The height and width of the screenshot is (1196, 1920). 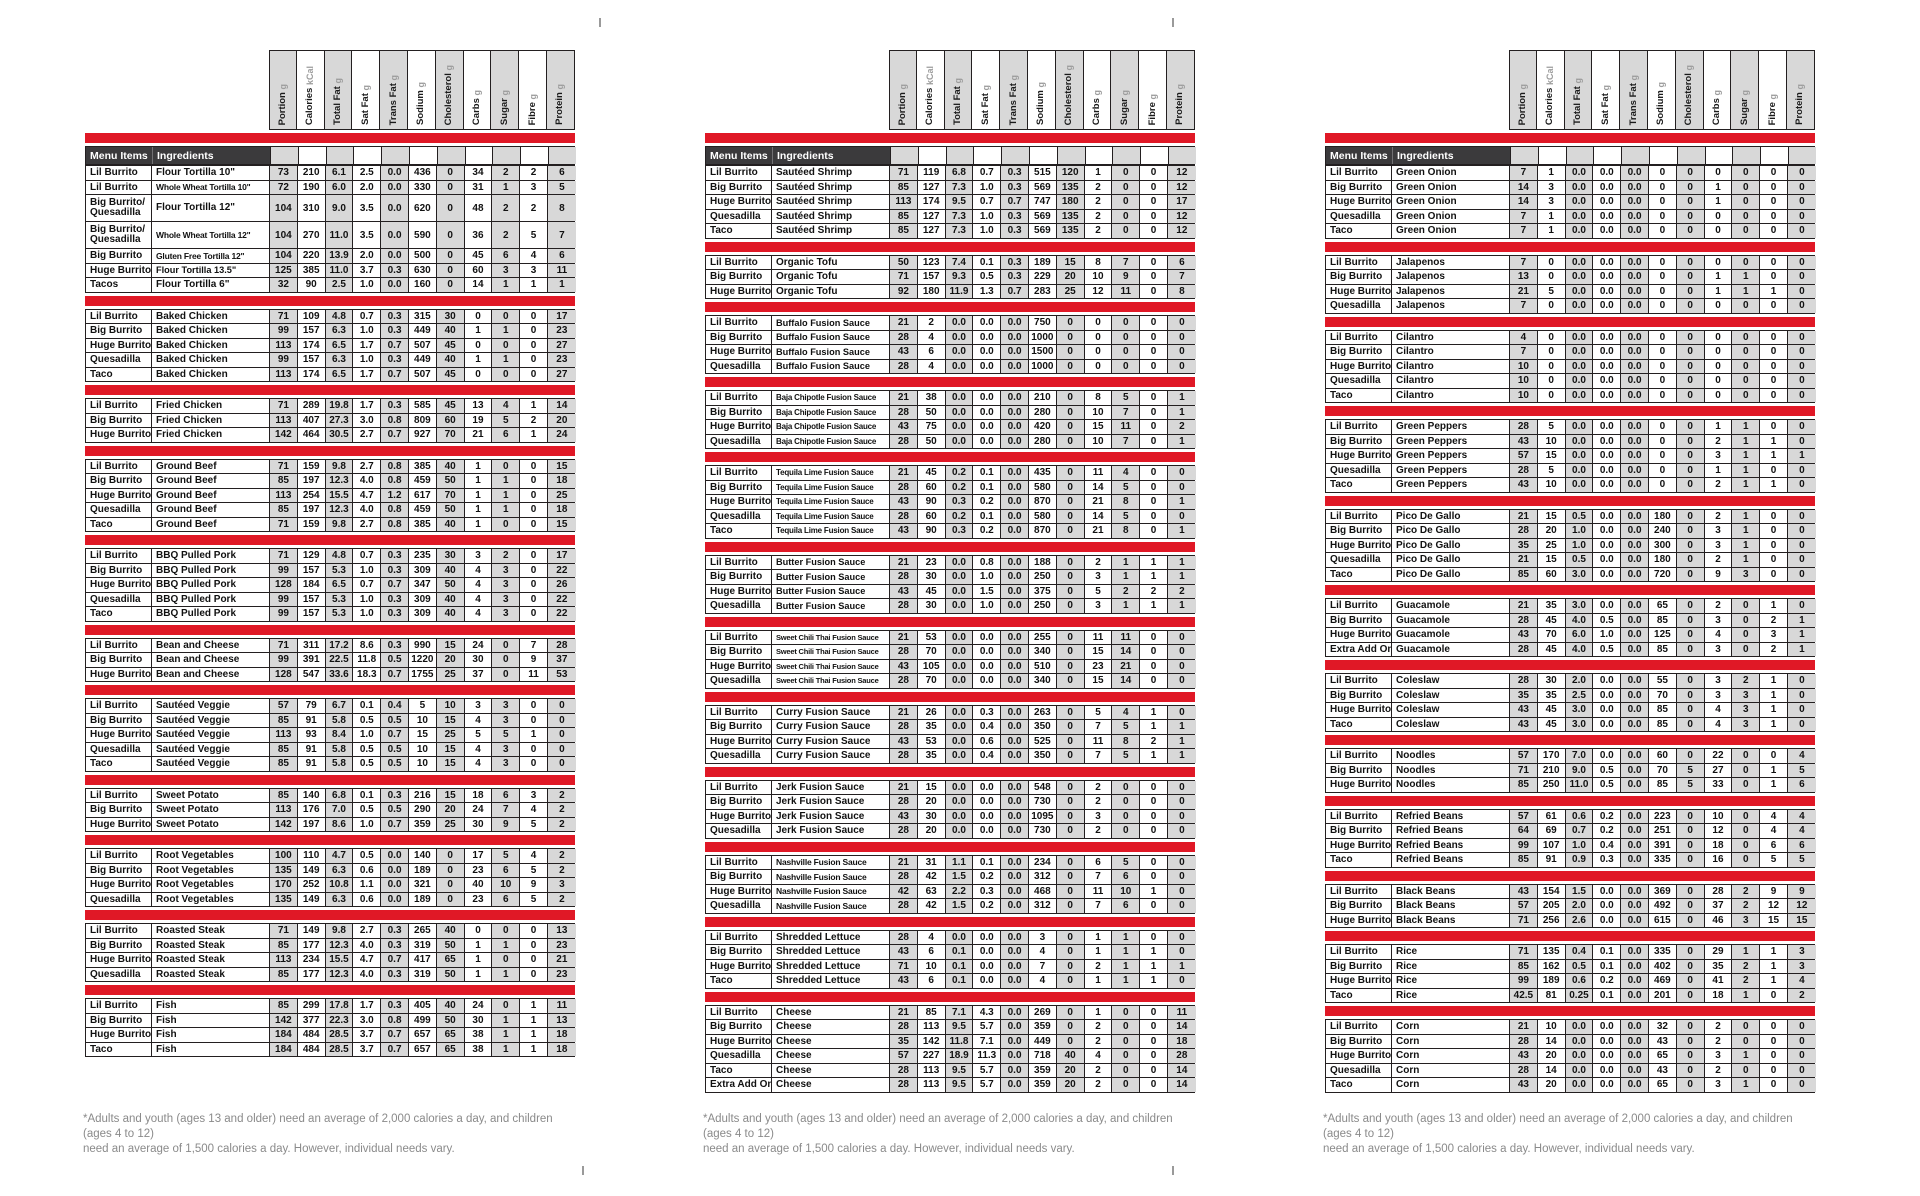 I want to click on value-cell-sodium: 1500, so click(x=1042, y=352).